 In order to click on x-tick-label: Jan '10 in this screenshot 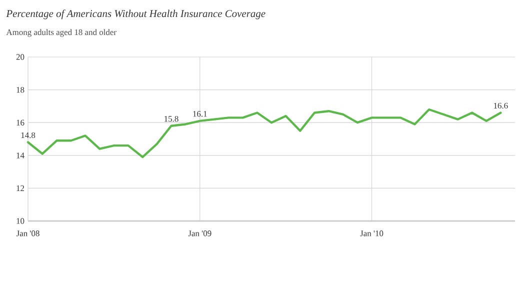, I will do `click(372, 233)`.